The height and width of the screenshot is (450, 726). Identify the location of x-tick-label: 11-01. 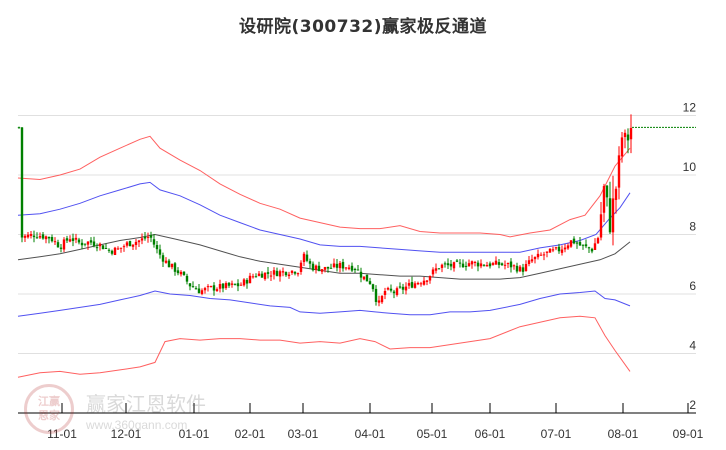
(62, 434).